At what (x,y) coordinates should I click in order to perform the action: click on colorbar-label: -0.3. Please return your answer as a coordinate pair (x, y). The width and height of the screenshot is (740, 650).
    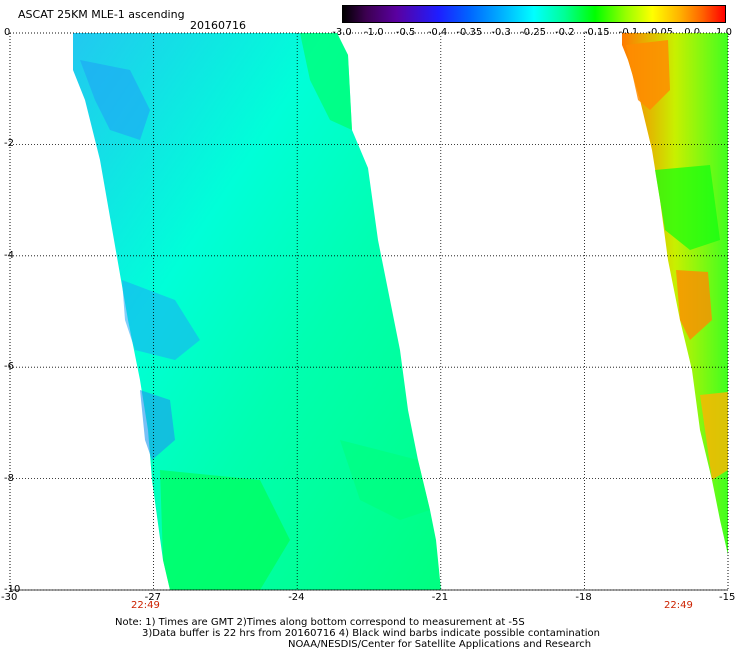
    Looking at the image, I should click on (501, 32).